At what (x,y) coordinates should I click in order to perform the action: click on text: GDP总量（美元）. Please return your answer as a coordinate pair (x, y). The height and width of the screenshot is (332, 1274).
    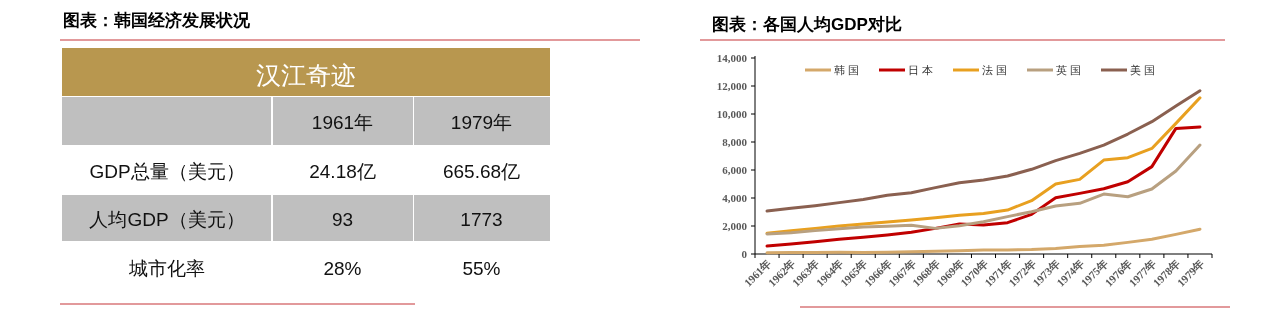
    Looking at the image, I should click on (167, 171).